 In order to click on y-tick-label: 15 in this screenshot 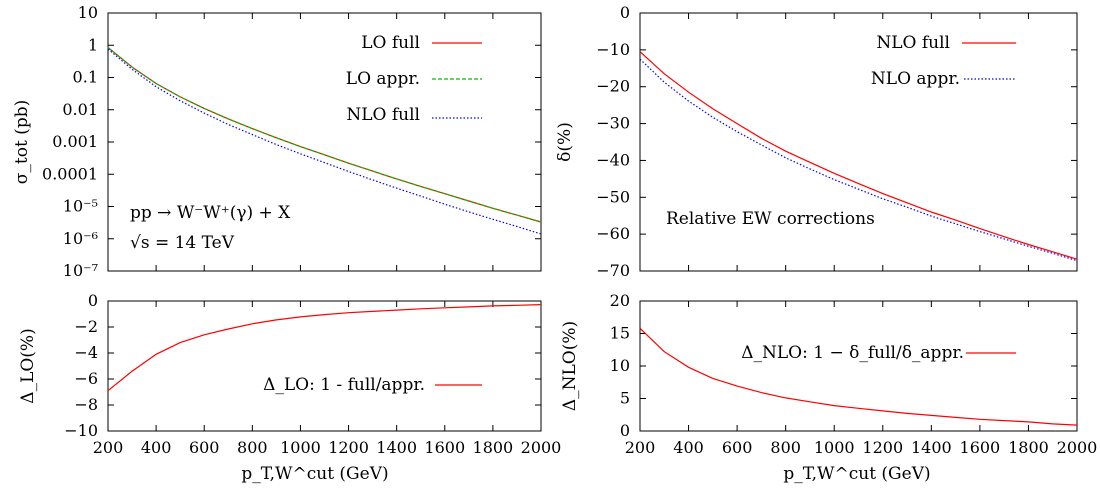, I will do `click(620, 333)`.